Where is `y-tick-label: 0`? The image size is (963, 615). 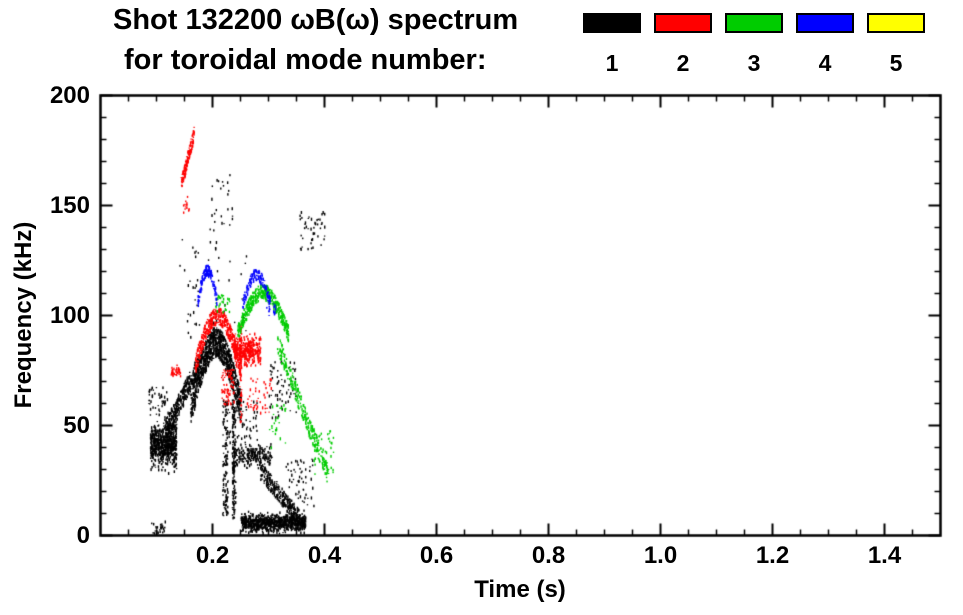
y-tick-label: 0 is located at coordinates (83, 535).